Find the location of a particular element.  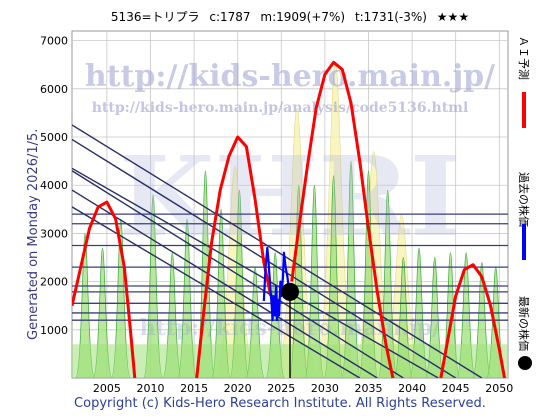

y-tick-label: 4000 is located at coordinates (54, 185).